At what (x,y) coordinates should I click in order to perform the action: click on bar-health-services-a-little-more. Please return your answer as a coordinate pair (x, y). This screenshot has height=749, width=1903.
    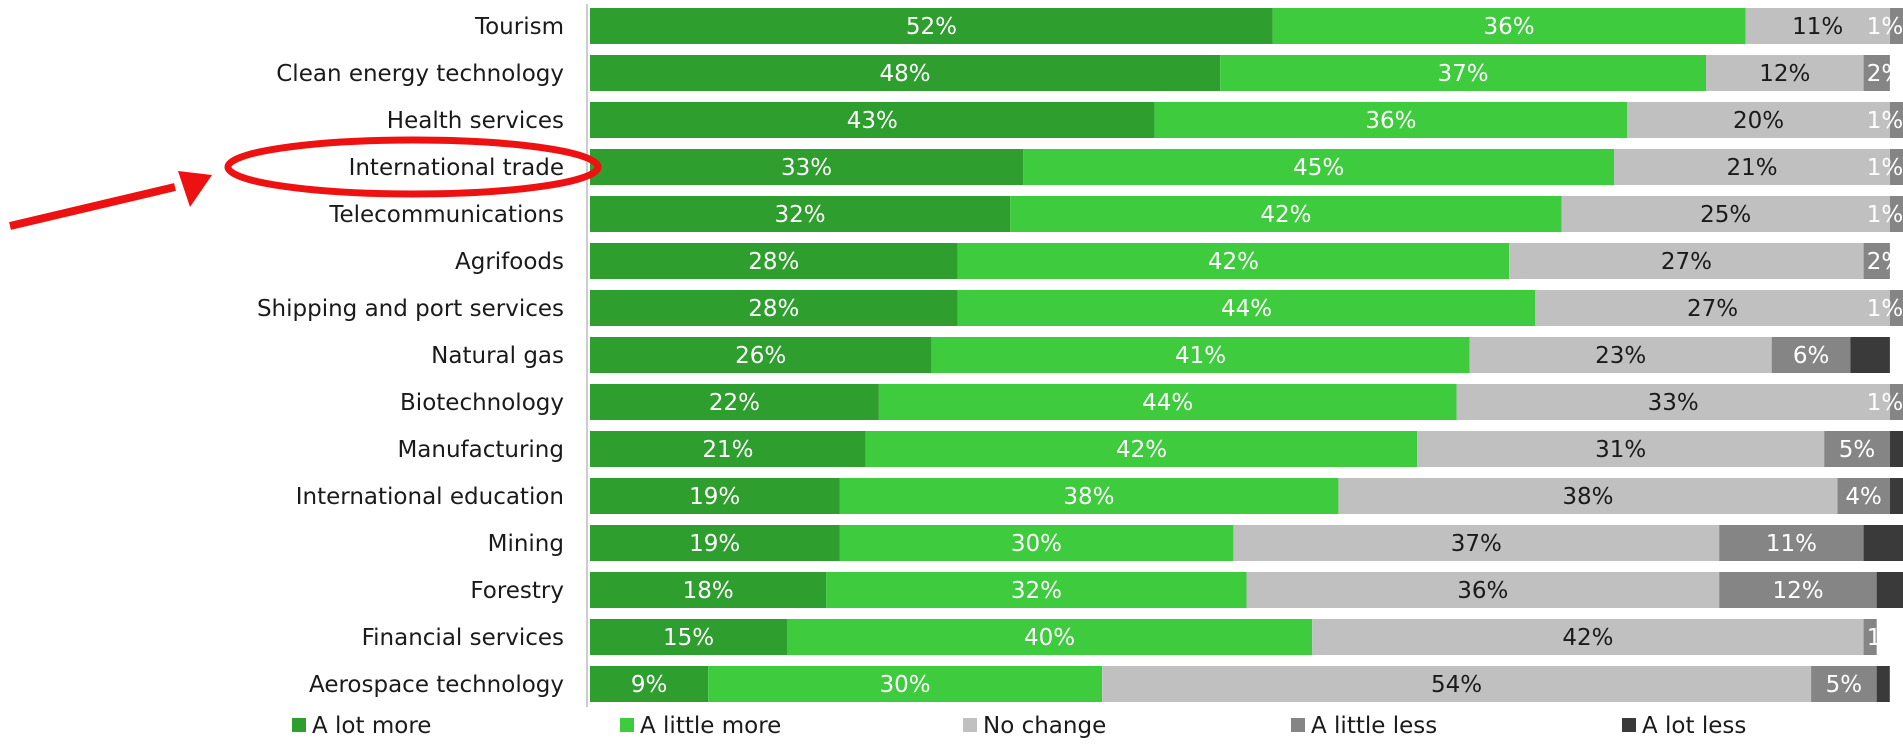
    Looking at the image, I should click on (1391, 120).